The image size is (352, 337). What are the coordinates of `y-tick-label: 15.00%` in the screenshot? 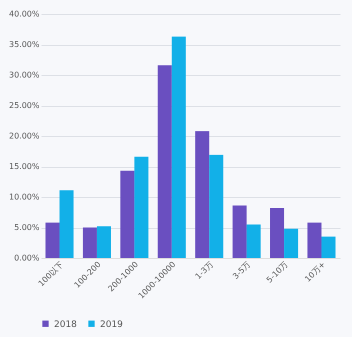 It's located at (24, 166).